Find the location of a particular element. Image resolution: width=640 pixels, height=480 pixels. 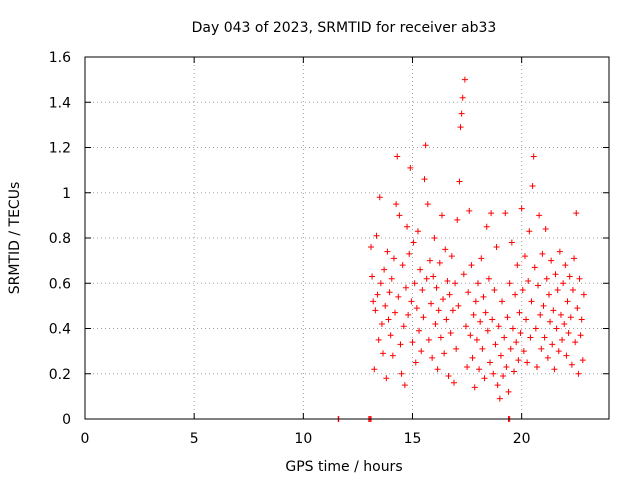

x-tick-label: 0 is located at coordinates (85, 439).